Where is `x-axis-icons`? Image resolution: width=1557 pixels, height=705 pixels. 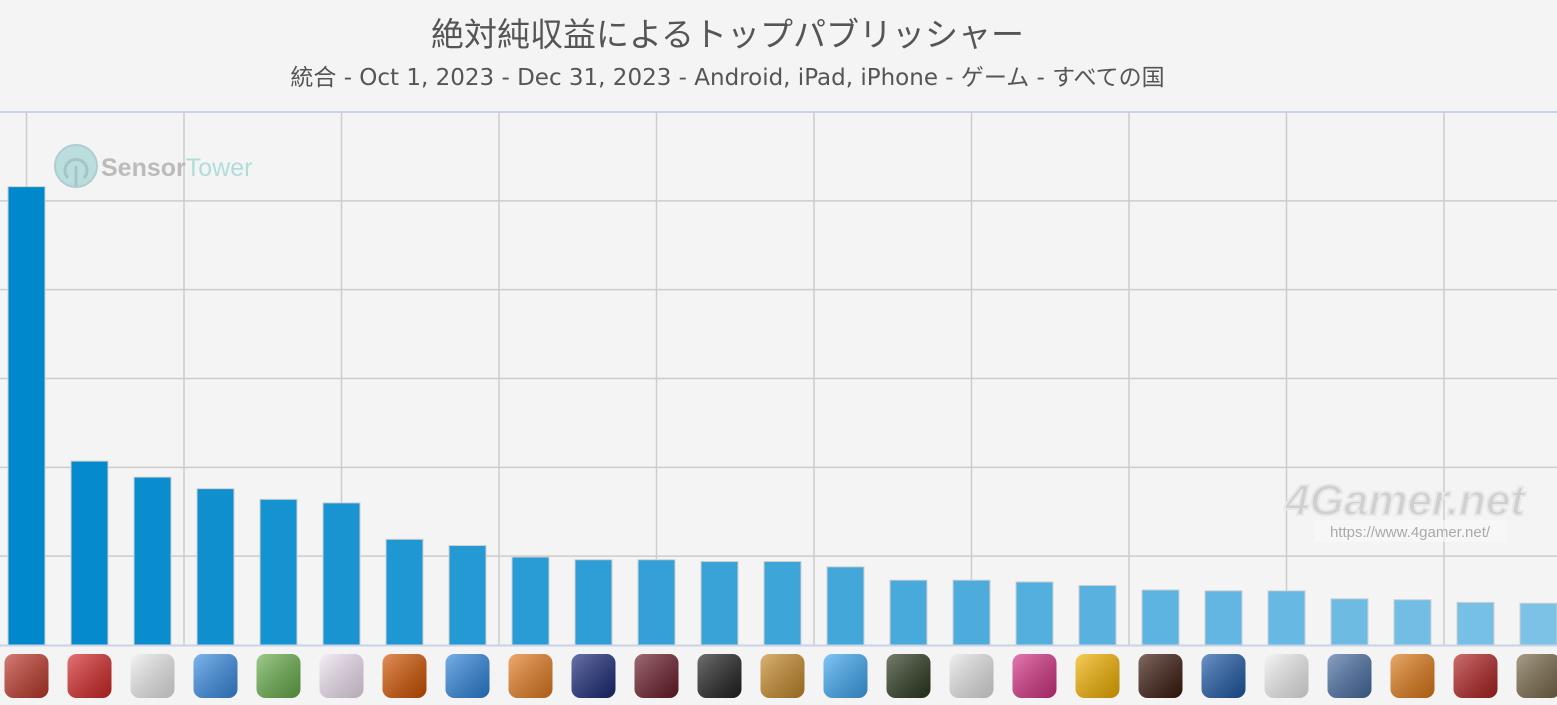
x-axis-icons is located at coordinates (780, 676).